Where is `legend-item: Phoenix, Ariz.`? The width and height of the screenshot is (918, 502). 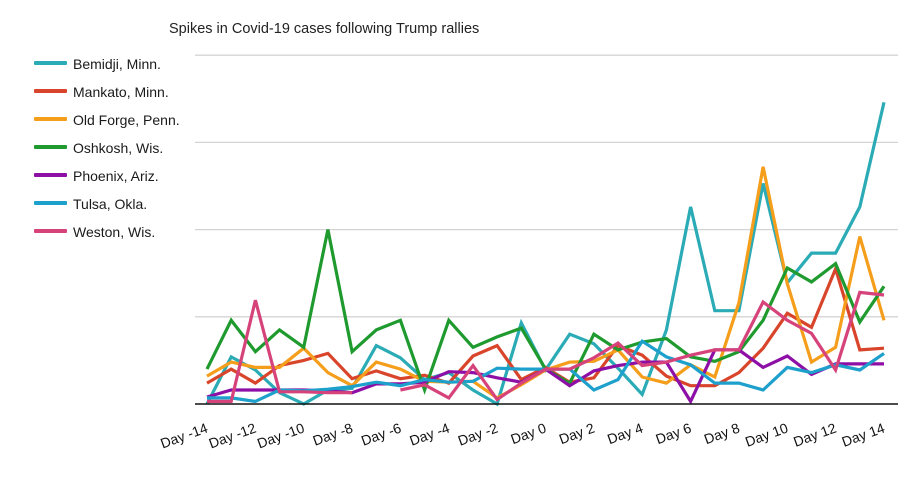
legend-item: Phoenix, Ariz. is located at coordinates (114, 176).